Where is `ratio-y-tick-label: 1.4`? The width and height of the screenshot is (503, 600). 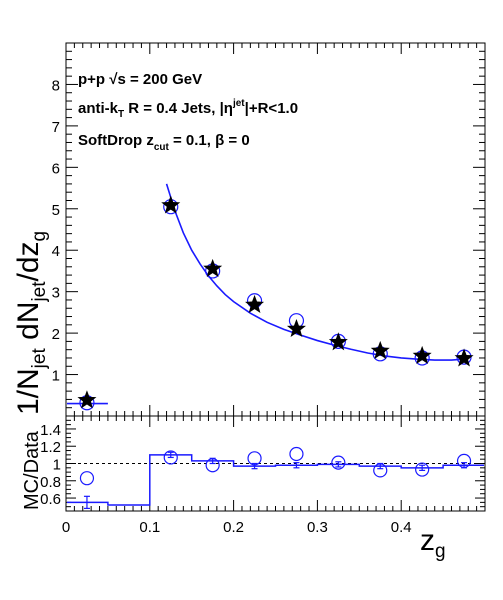
ratio-y-tick-label: 1.4 is located at coordinates (50, 430).